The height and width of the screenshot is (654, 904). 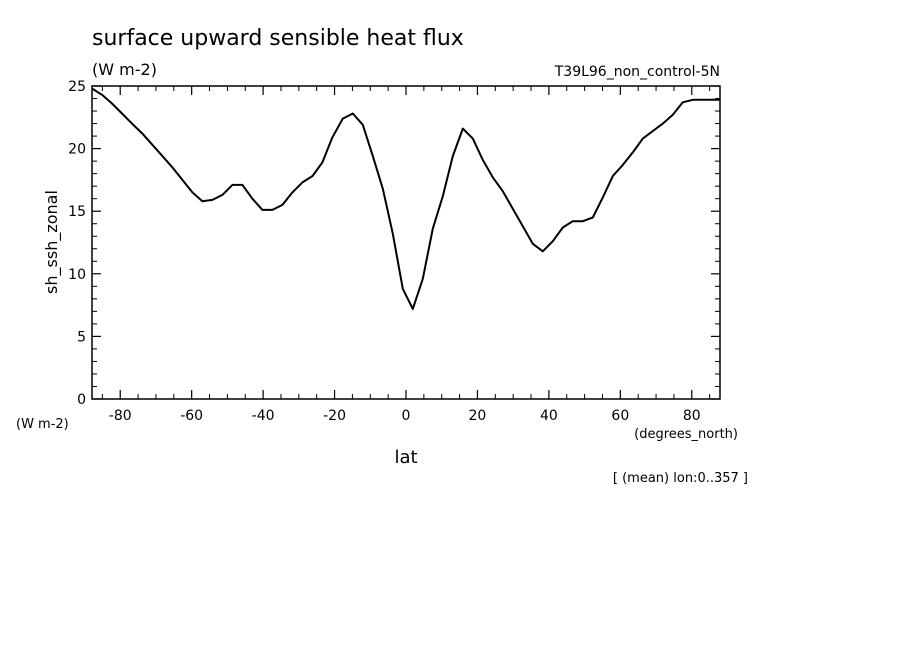 I want to click on y-tick-label: 15, so click(x=77, y=212).